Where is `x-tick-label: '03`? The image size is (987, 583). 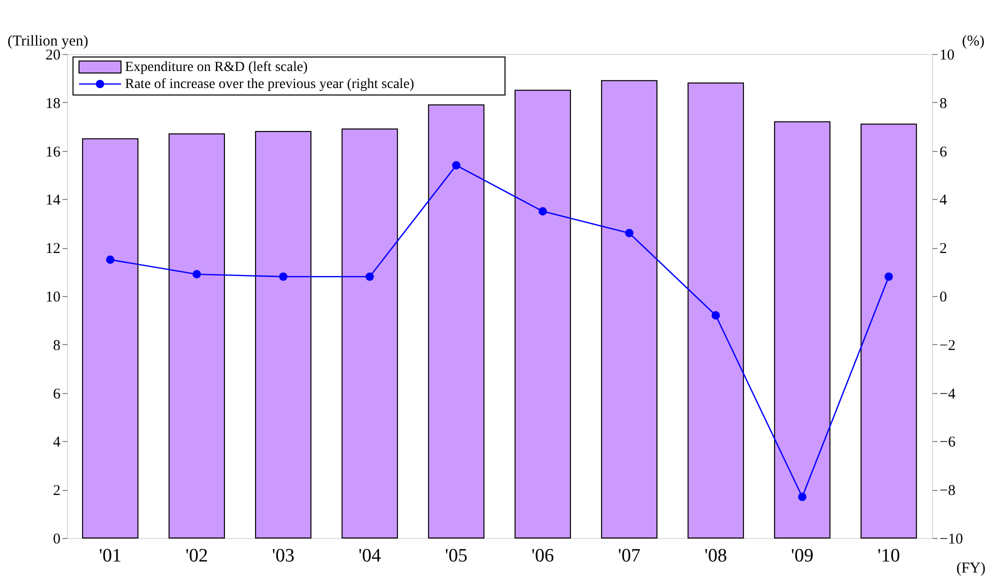 x-tick-label: '03 is located at coordinates (283, 556).